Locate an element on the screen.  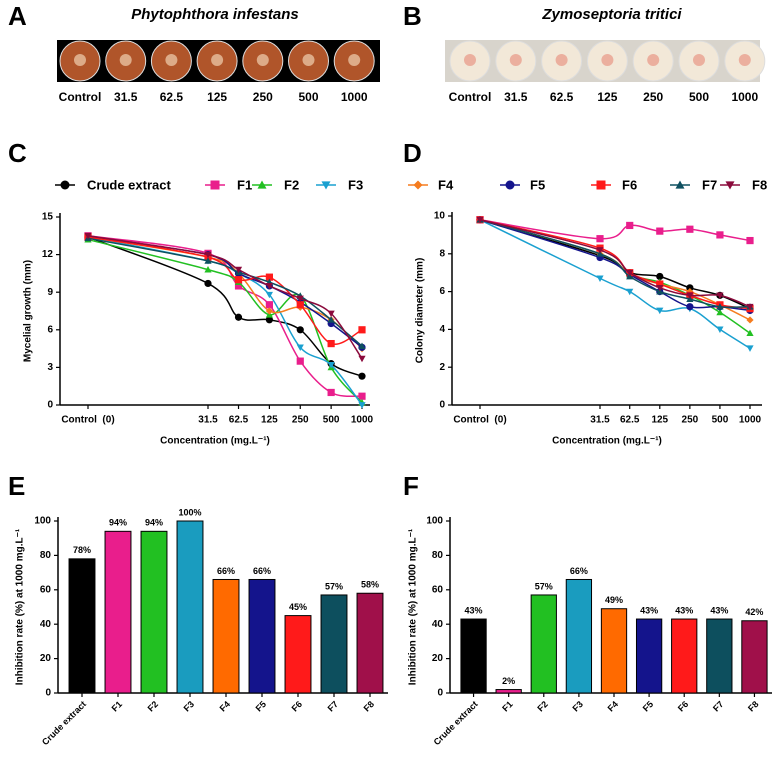
value-label: 45% is located at coordinates (298, 607).